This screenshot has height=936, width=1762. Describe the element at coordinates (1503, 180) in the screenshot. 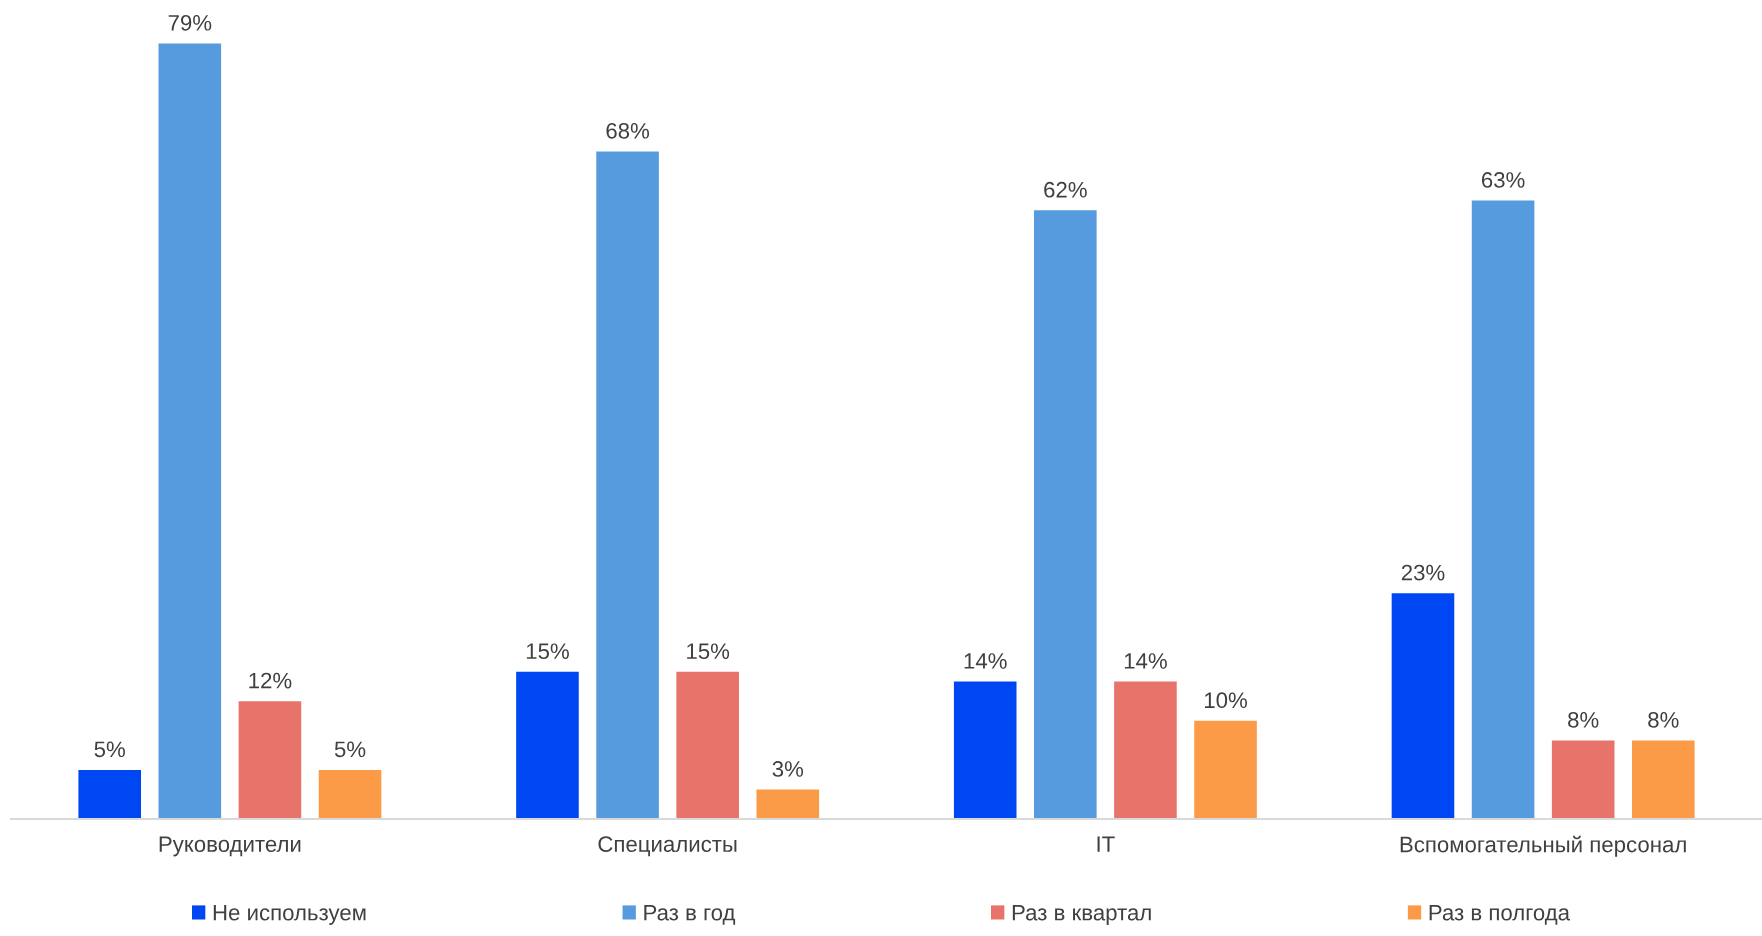

I see `data-label: 63%` at that location.